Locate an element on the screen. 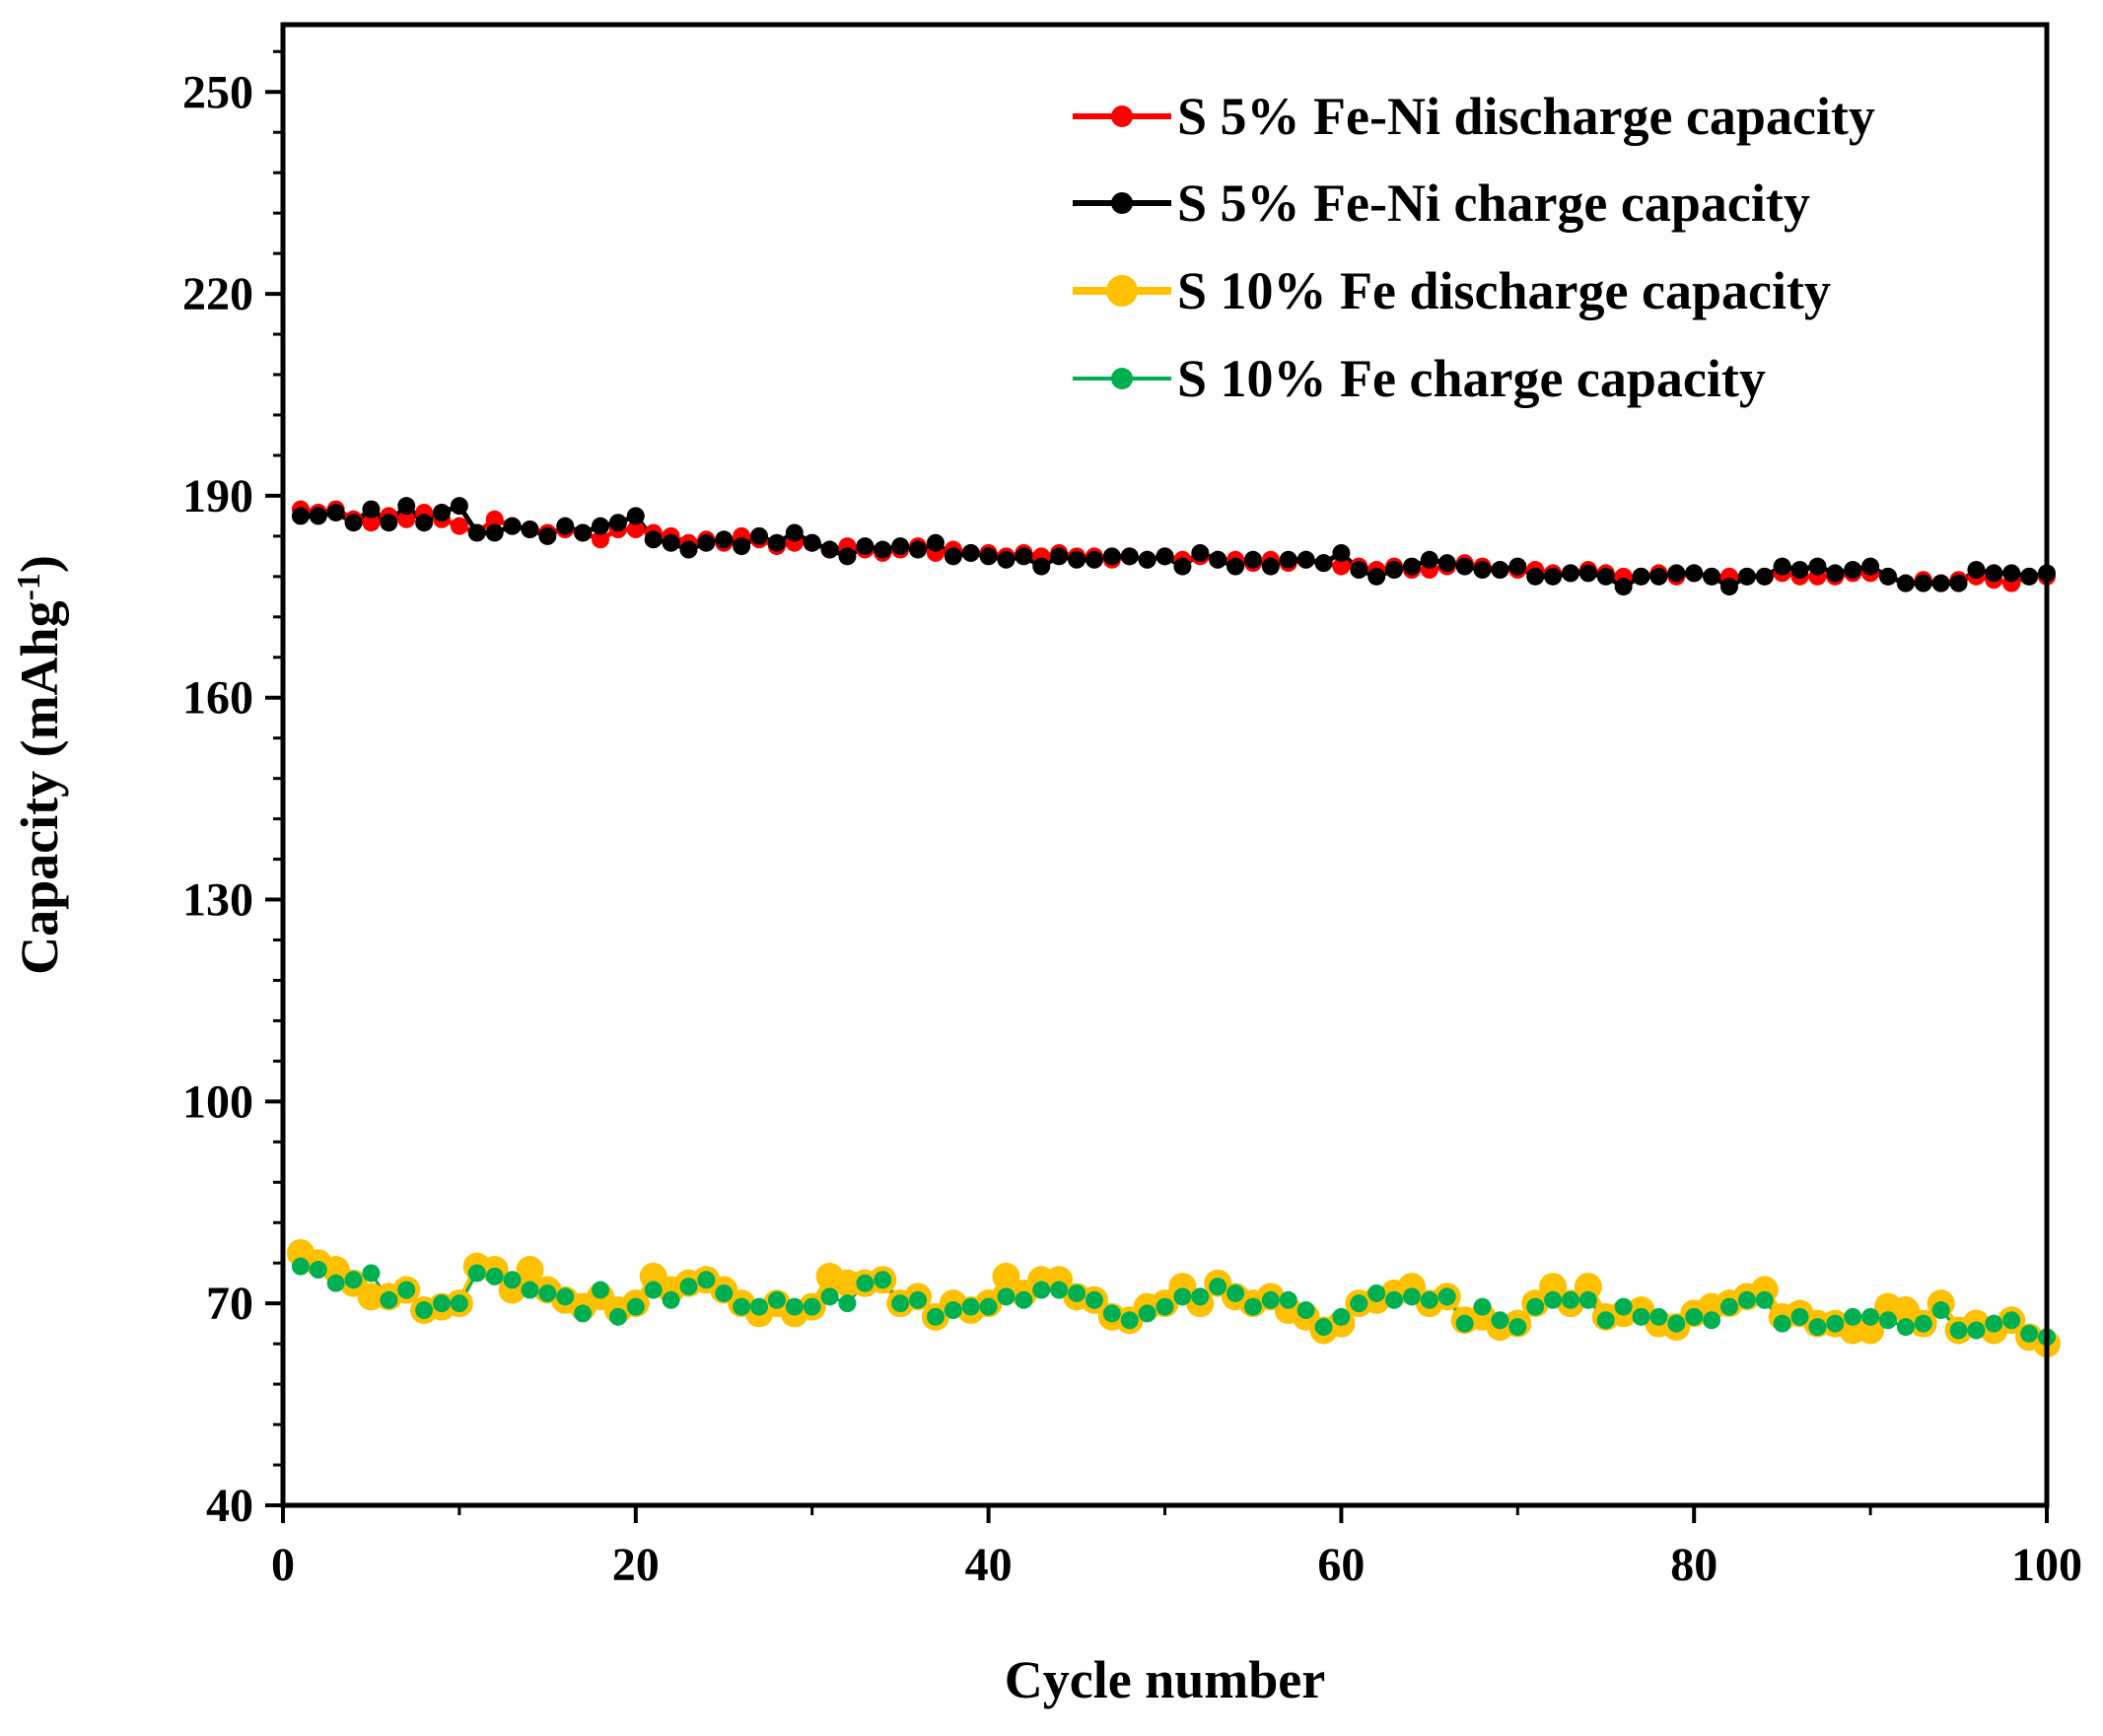 The image size is (2103, 1736). x-axis: 0 20 40 60 80 100 is located at coordinates (1177, 1548).